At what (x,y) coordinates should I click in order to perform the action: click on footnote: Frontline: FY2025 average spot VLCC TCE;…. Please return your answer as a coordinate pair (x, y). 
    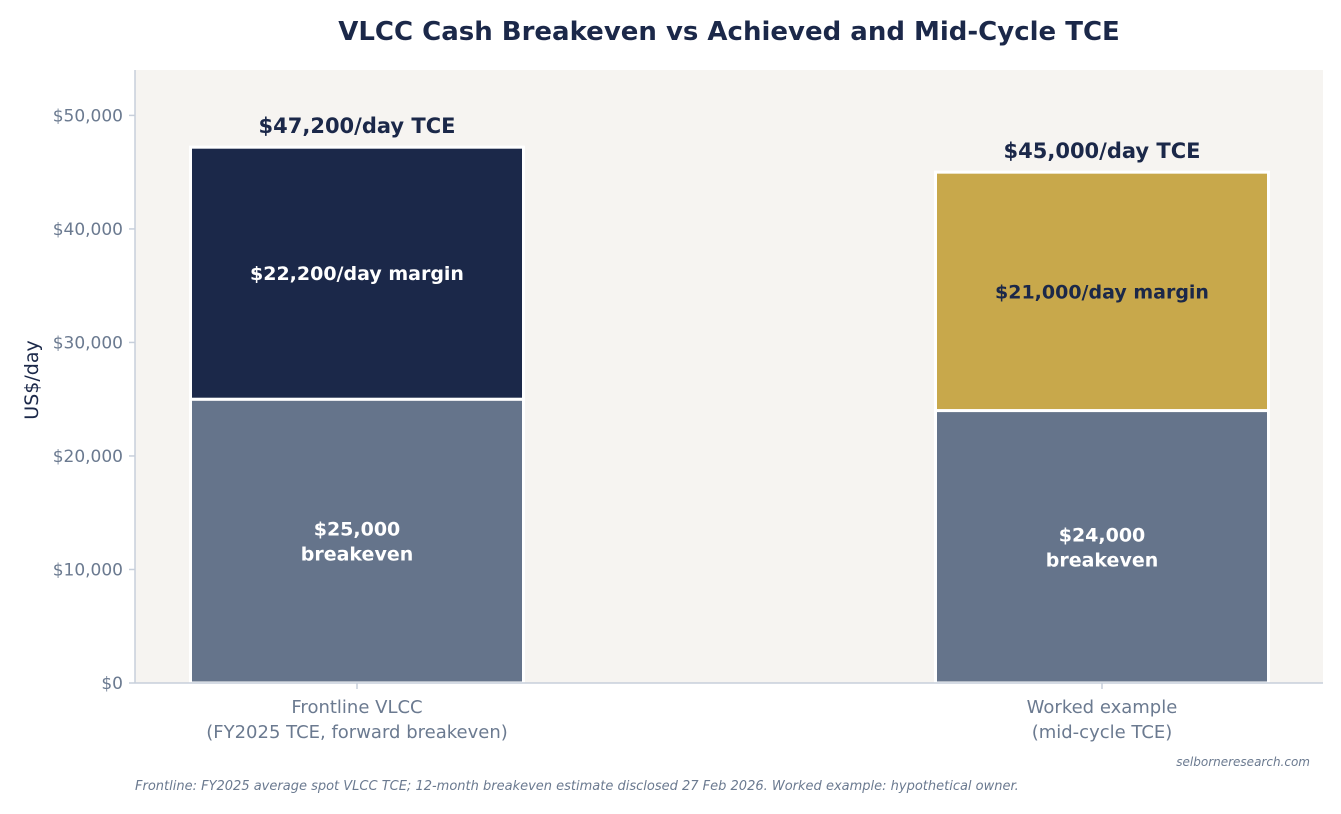
    Looking at the image, I should click on (577, 786).